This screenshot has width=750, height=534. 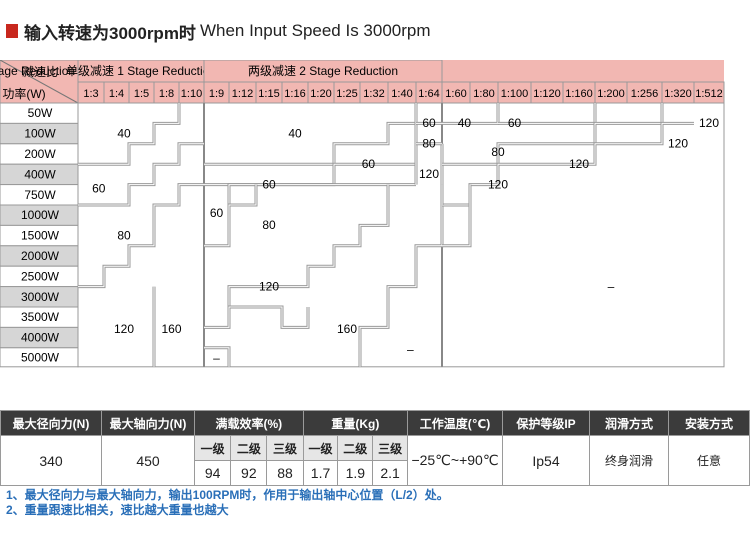 What do you see at coordinates (51, 423) in the screenshot?
I see `header-radial-force: 最大径向力(N)` at bounding box center [51, 423].